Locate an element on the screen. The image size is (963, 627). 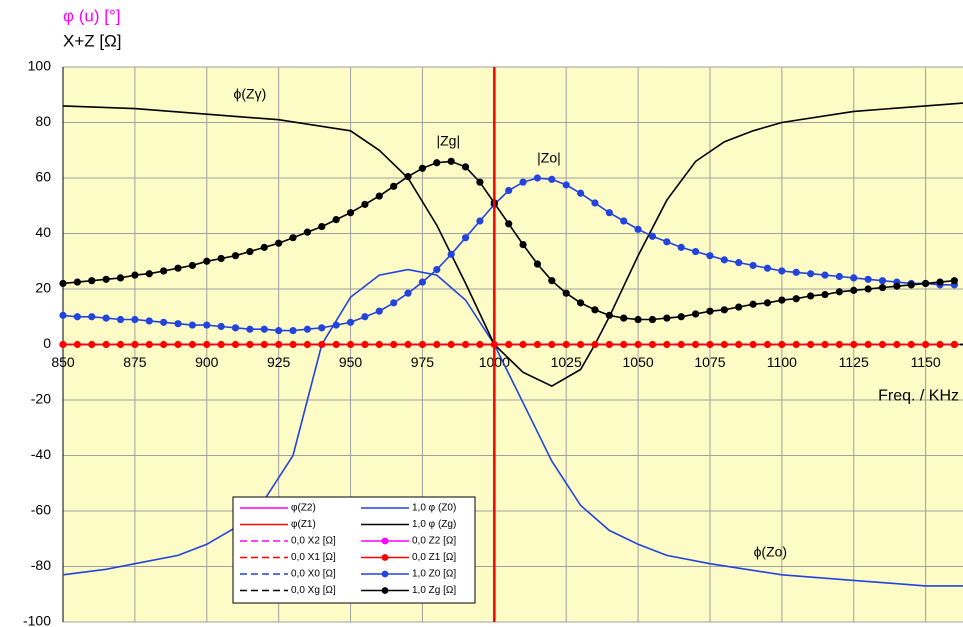
x-tick-label: 900 is located at coordinates (207, 362).